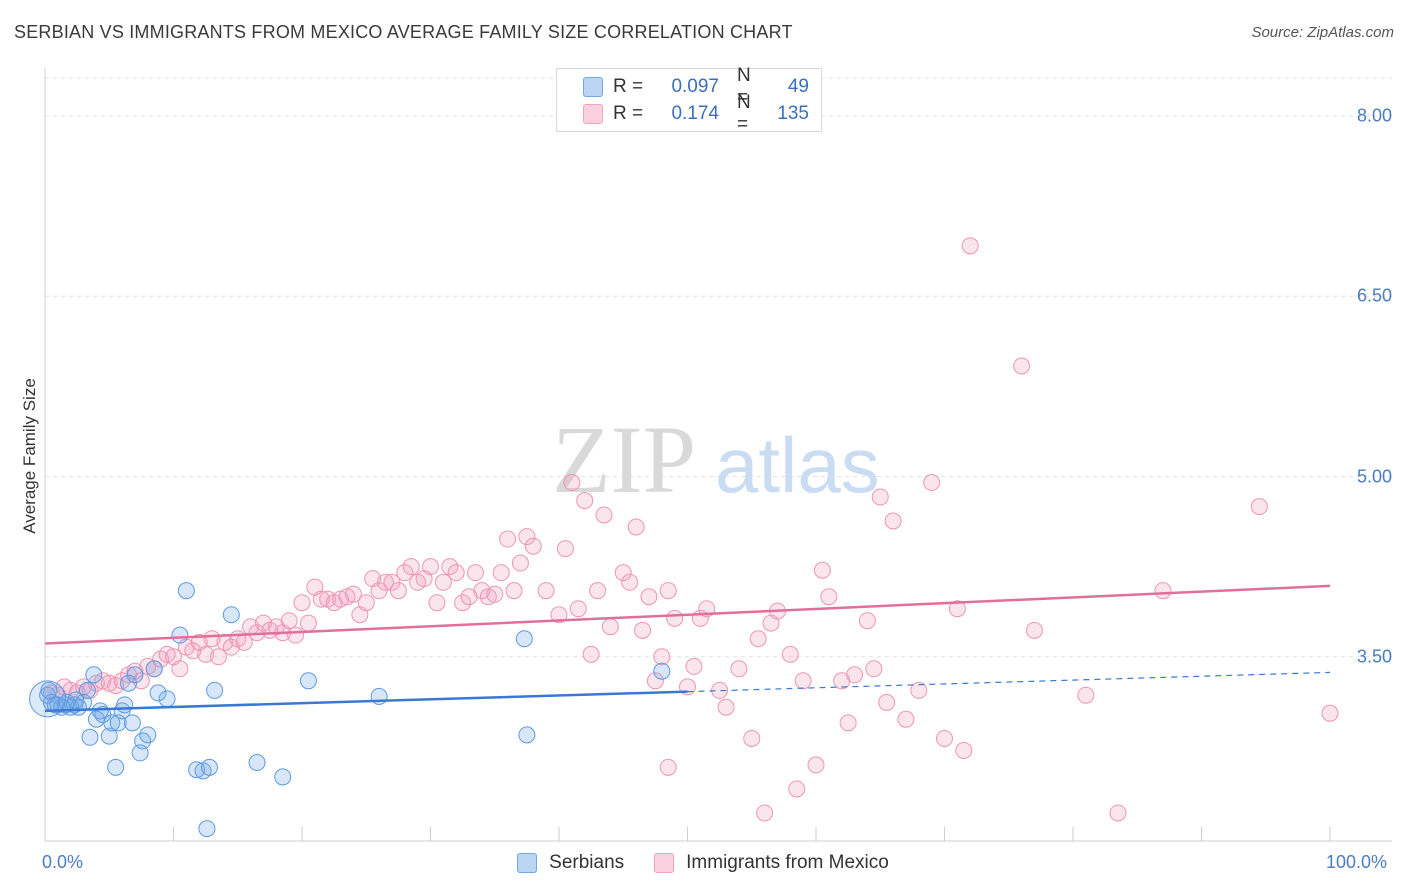 Image resolution: width=1406 pixels, height=892 pixels. What do you see at coordinates (587, 862) in the screenshot?
I see `series-label-serbians: Serbians` at bounding box center [587, 862].